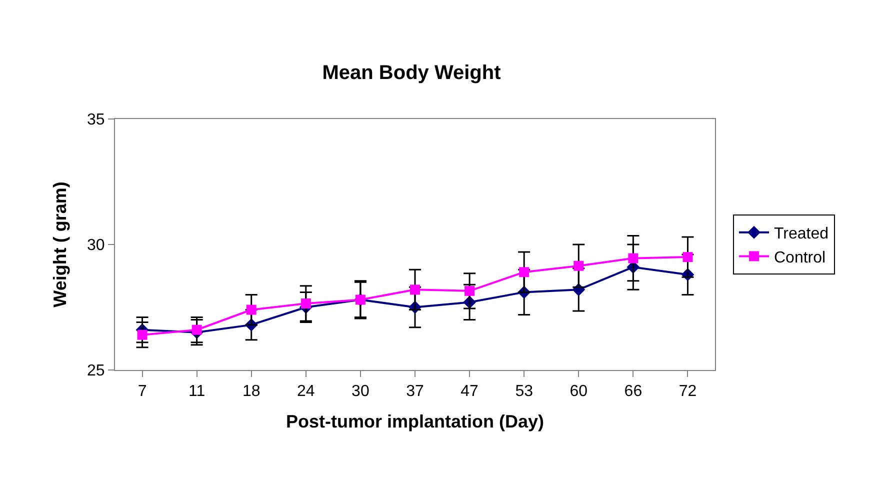 The height and width of the screenshot is (481, 885). Describe the element at coordinates (579, 391) in the screenshot. I see `x-tick-label: 60` at that location.